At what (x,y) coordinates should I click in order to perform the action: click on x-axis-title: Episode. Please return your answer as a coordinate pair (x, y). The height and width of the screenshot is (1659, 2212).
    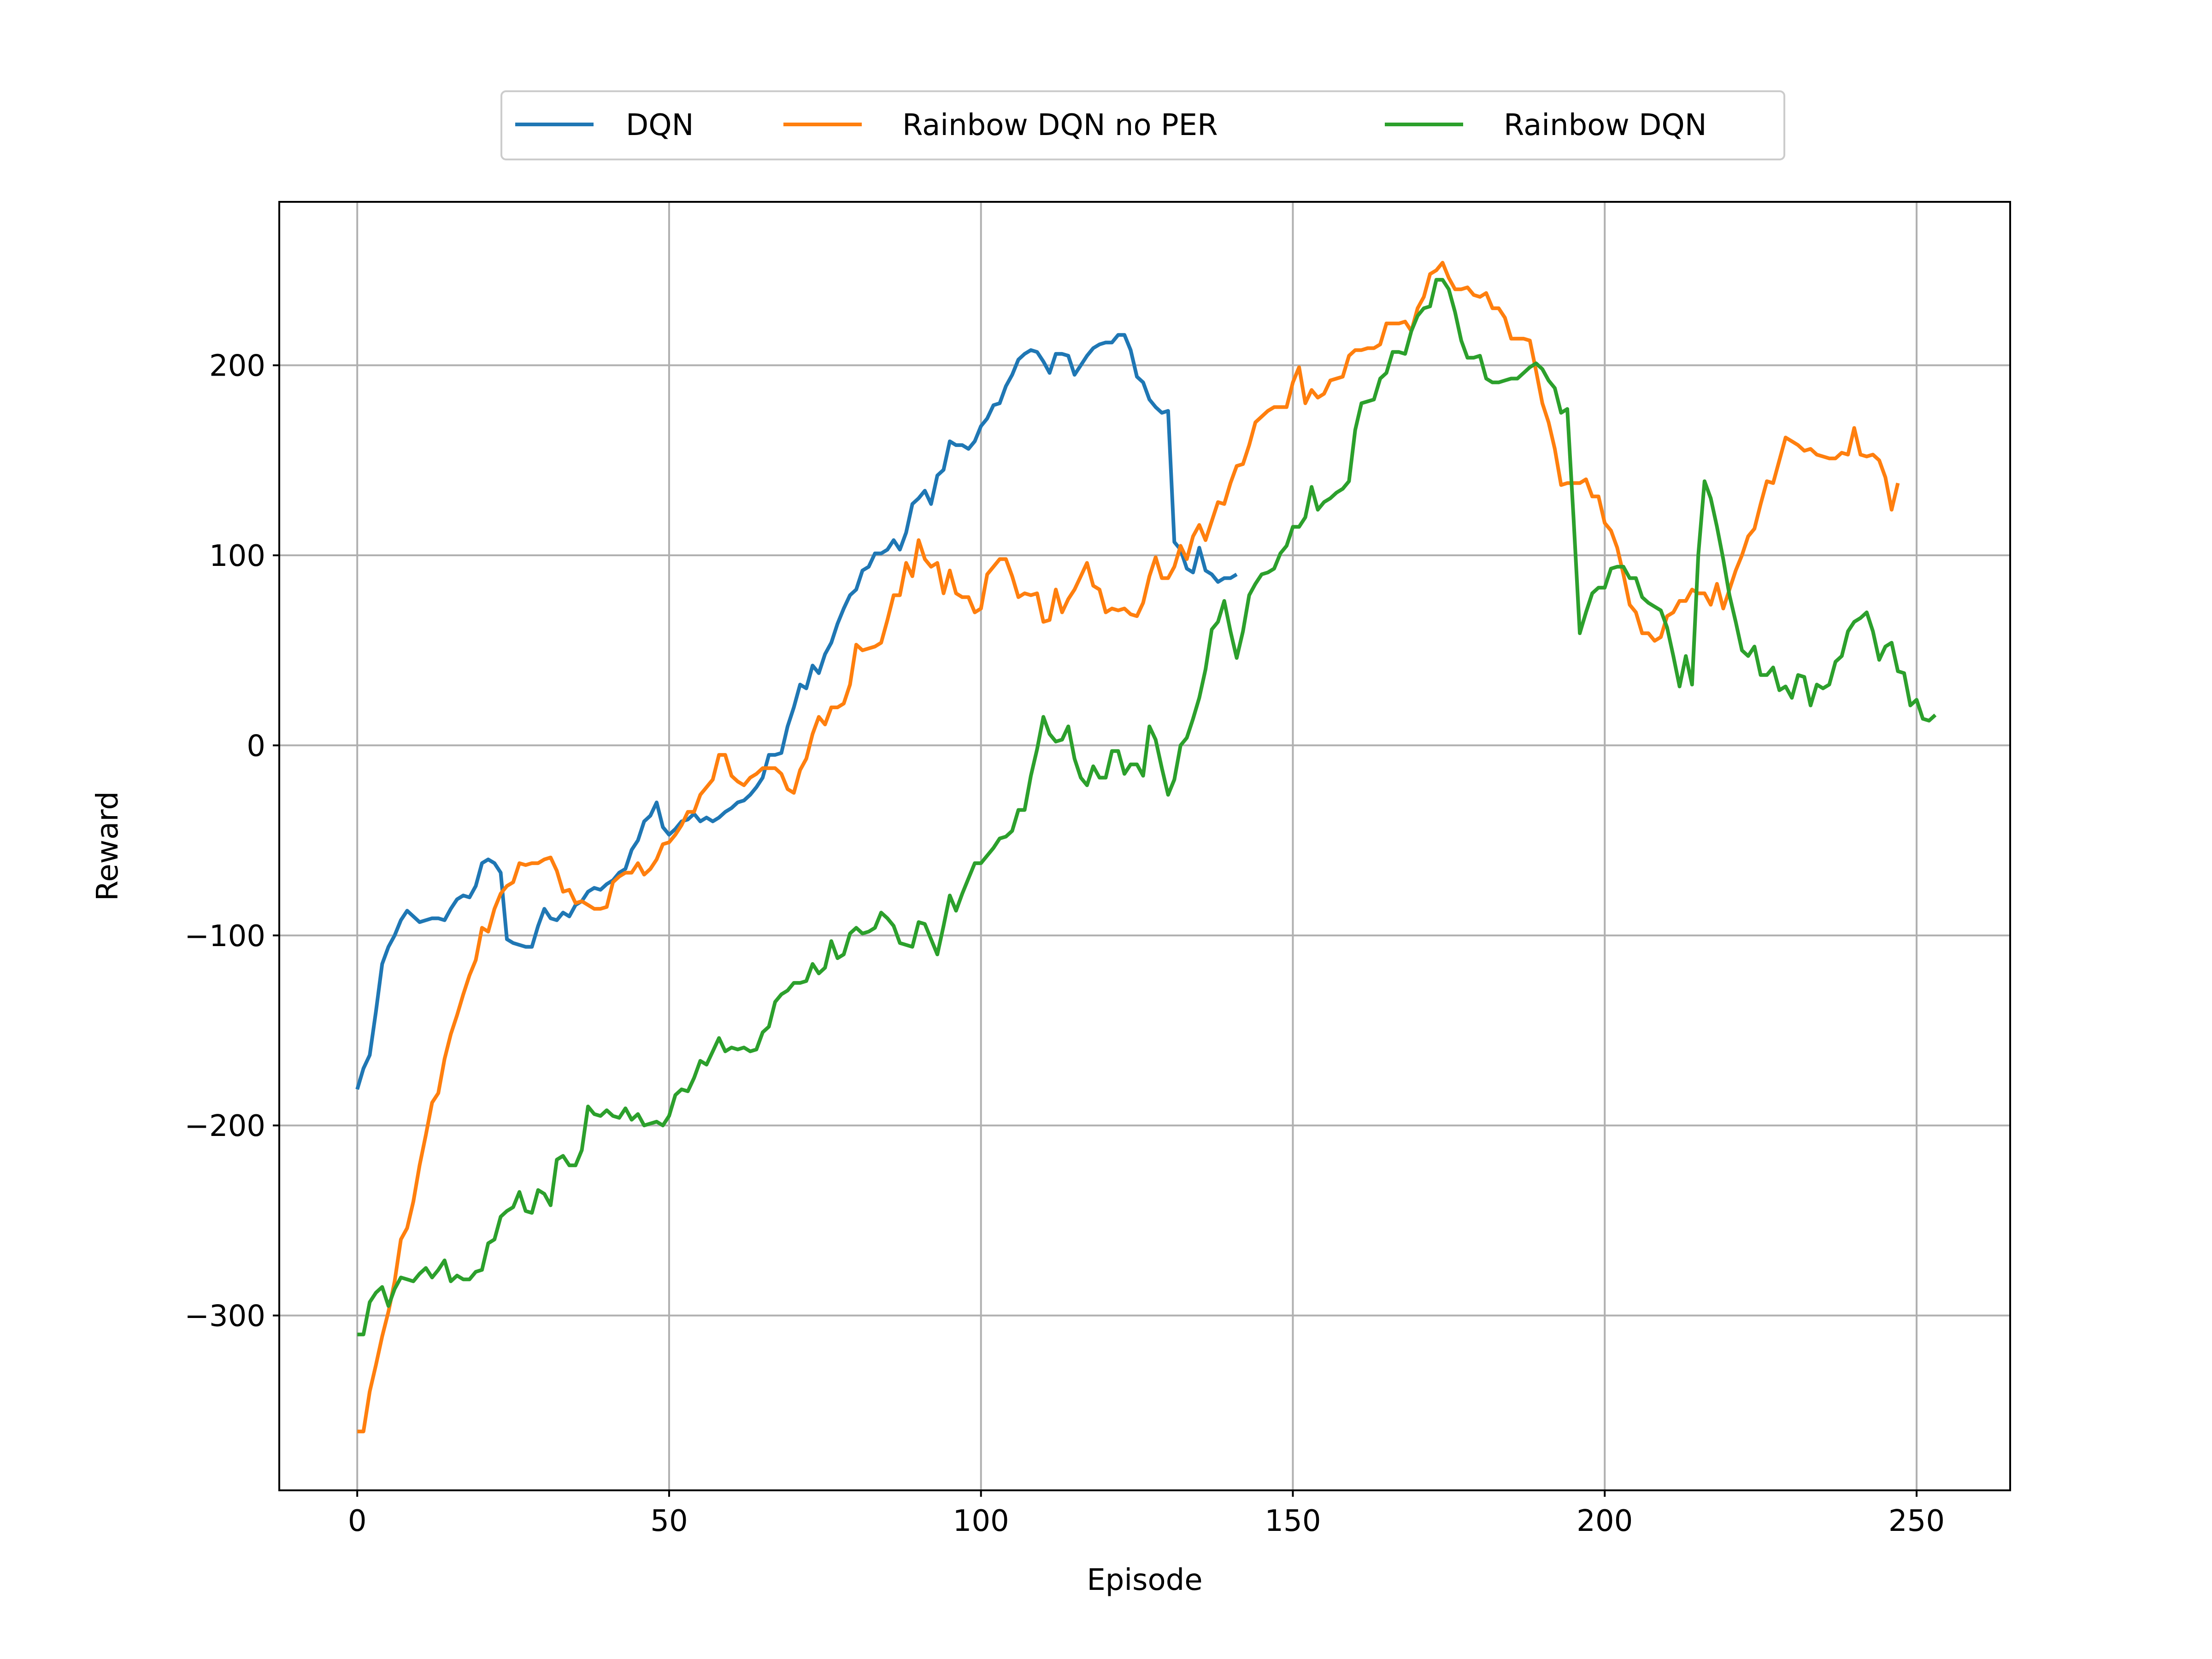
    Looking at the image, I should click on (1144, 1580).